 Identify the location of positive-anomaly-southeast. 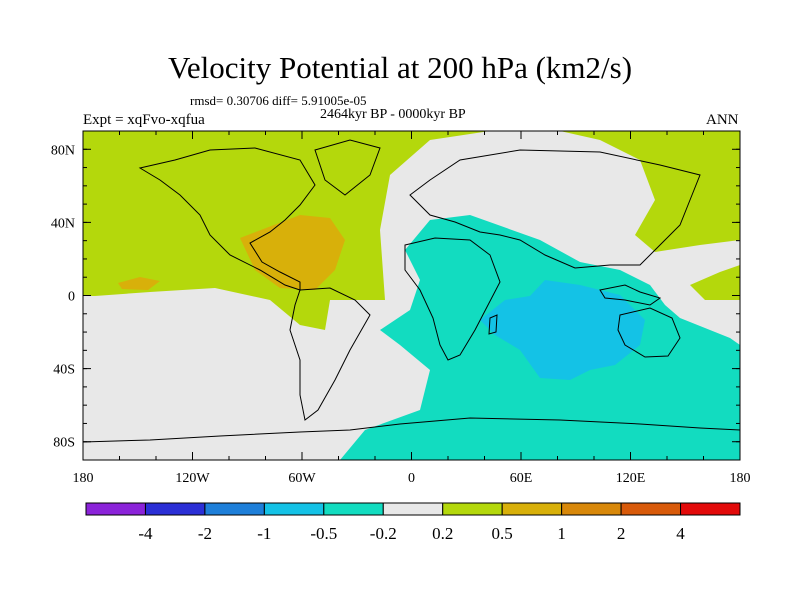
(715, 282).